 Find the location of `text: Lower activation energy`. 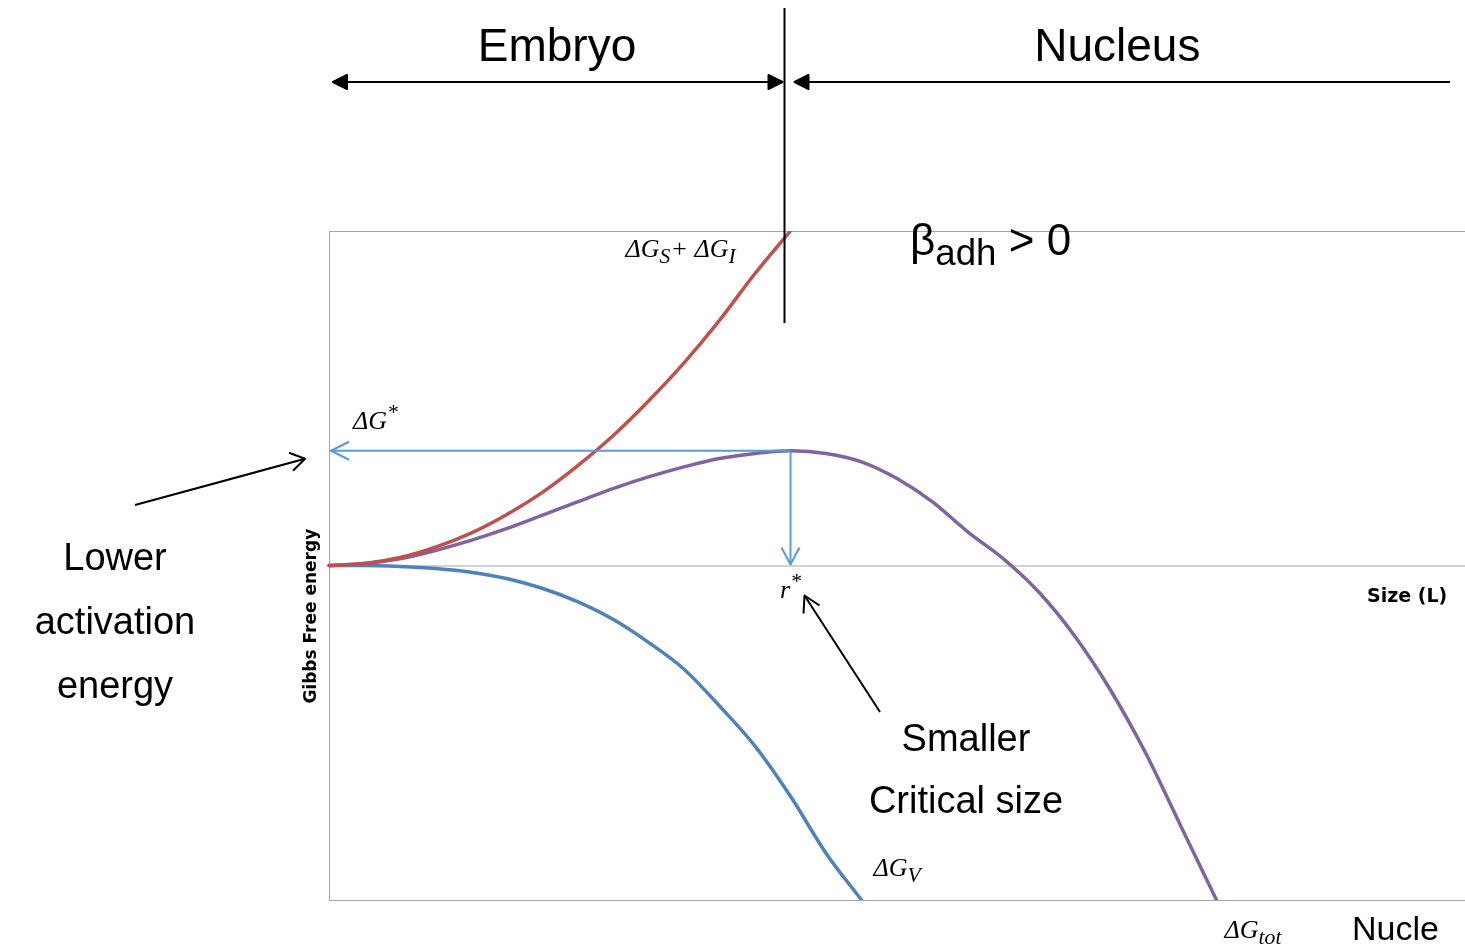

text: Lower activation energy is located at coordinates (115, 621).